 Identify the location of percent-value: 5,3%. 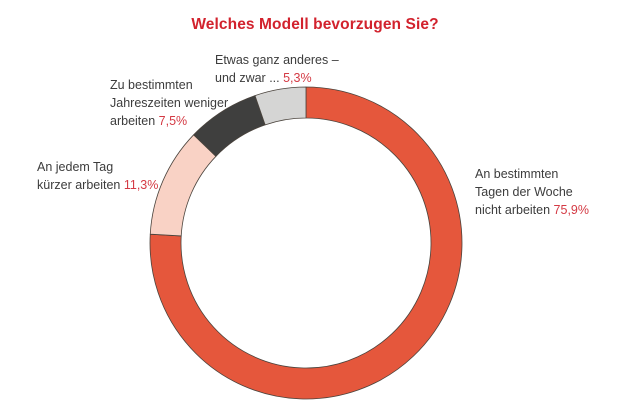
(297, 78).